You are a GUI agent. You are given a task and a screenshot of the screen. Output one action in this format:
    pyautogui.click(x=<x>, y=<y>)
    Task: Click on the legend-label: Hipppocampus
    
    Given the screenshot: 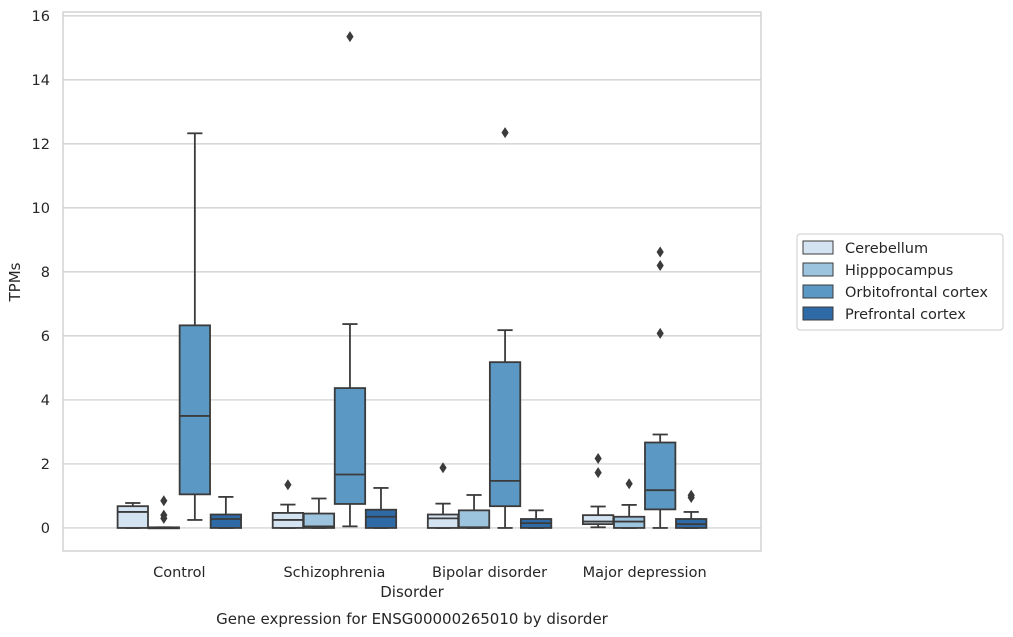 What is the action you would take?
    pyautogui.click(x=899, y=271)
    